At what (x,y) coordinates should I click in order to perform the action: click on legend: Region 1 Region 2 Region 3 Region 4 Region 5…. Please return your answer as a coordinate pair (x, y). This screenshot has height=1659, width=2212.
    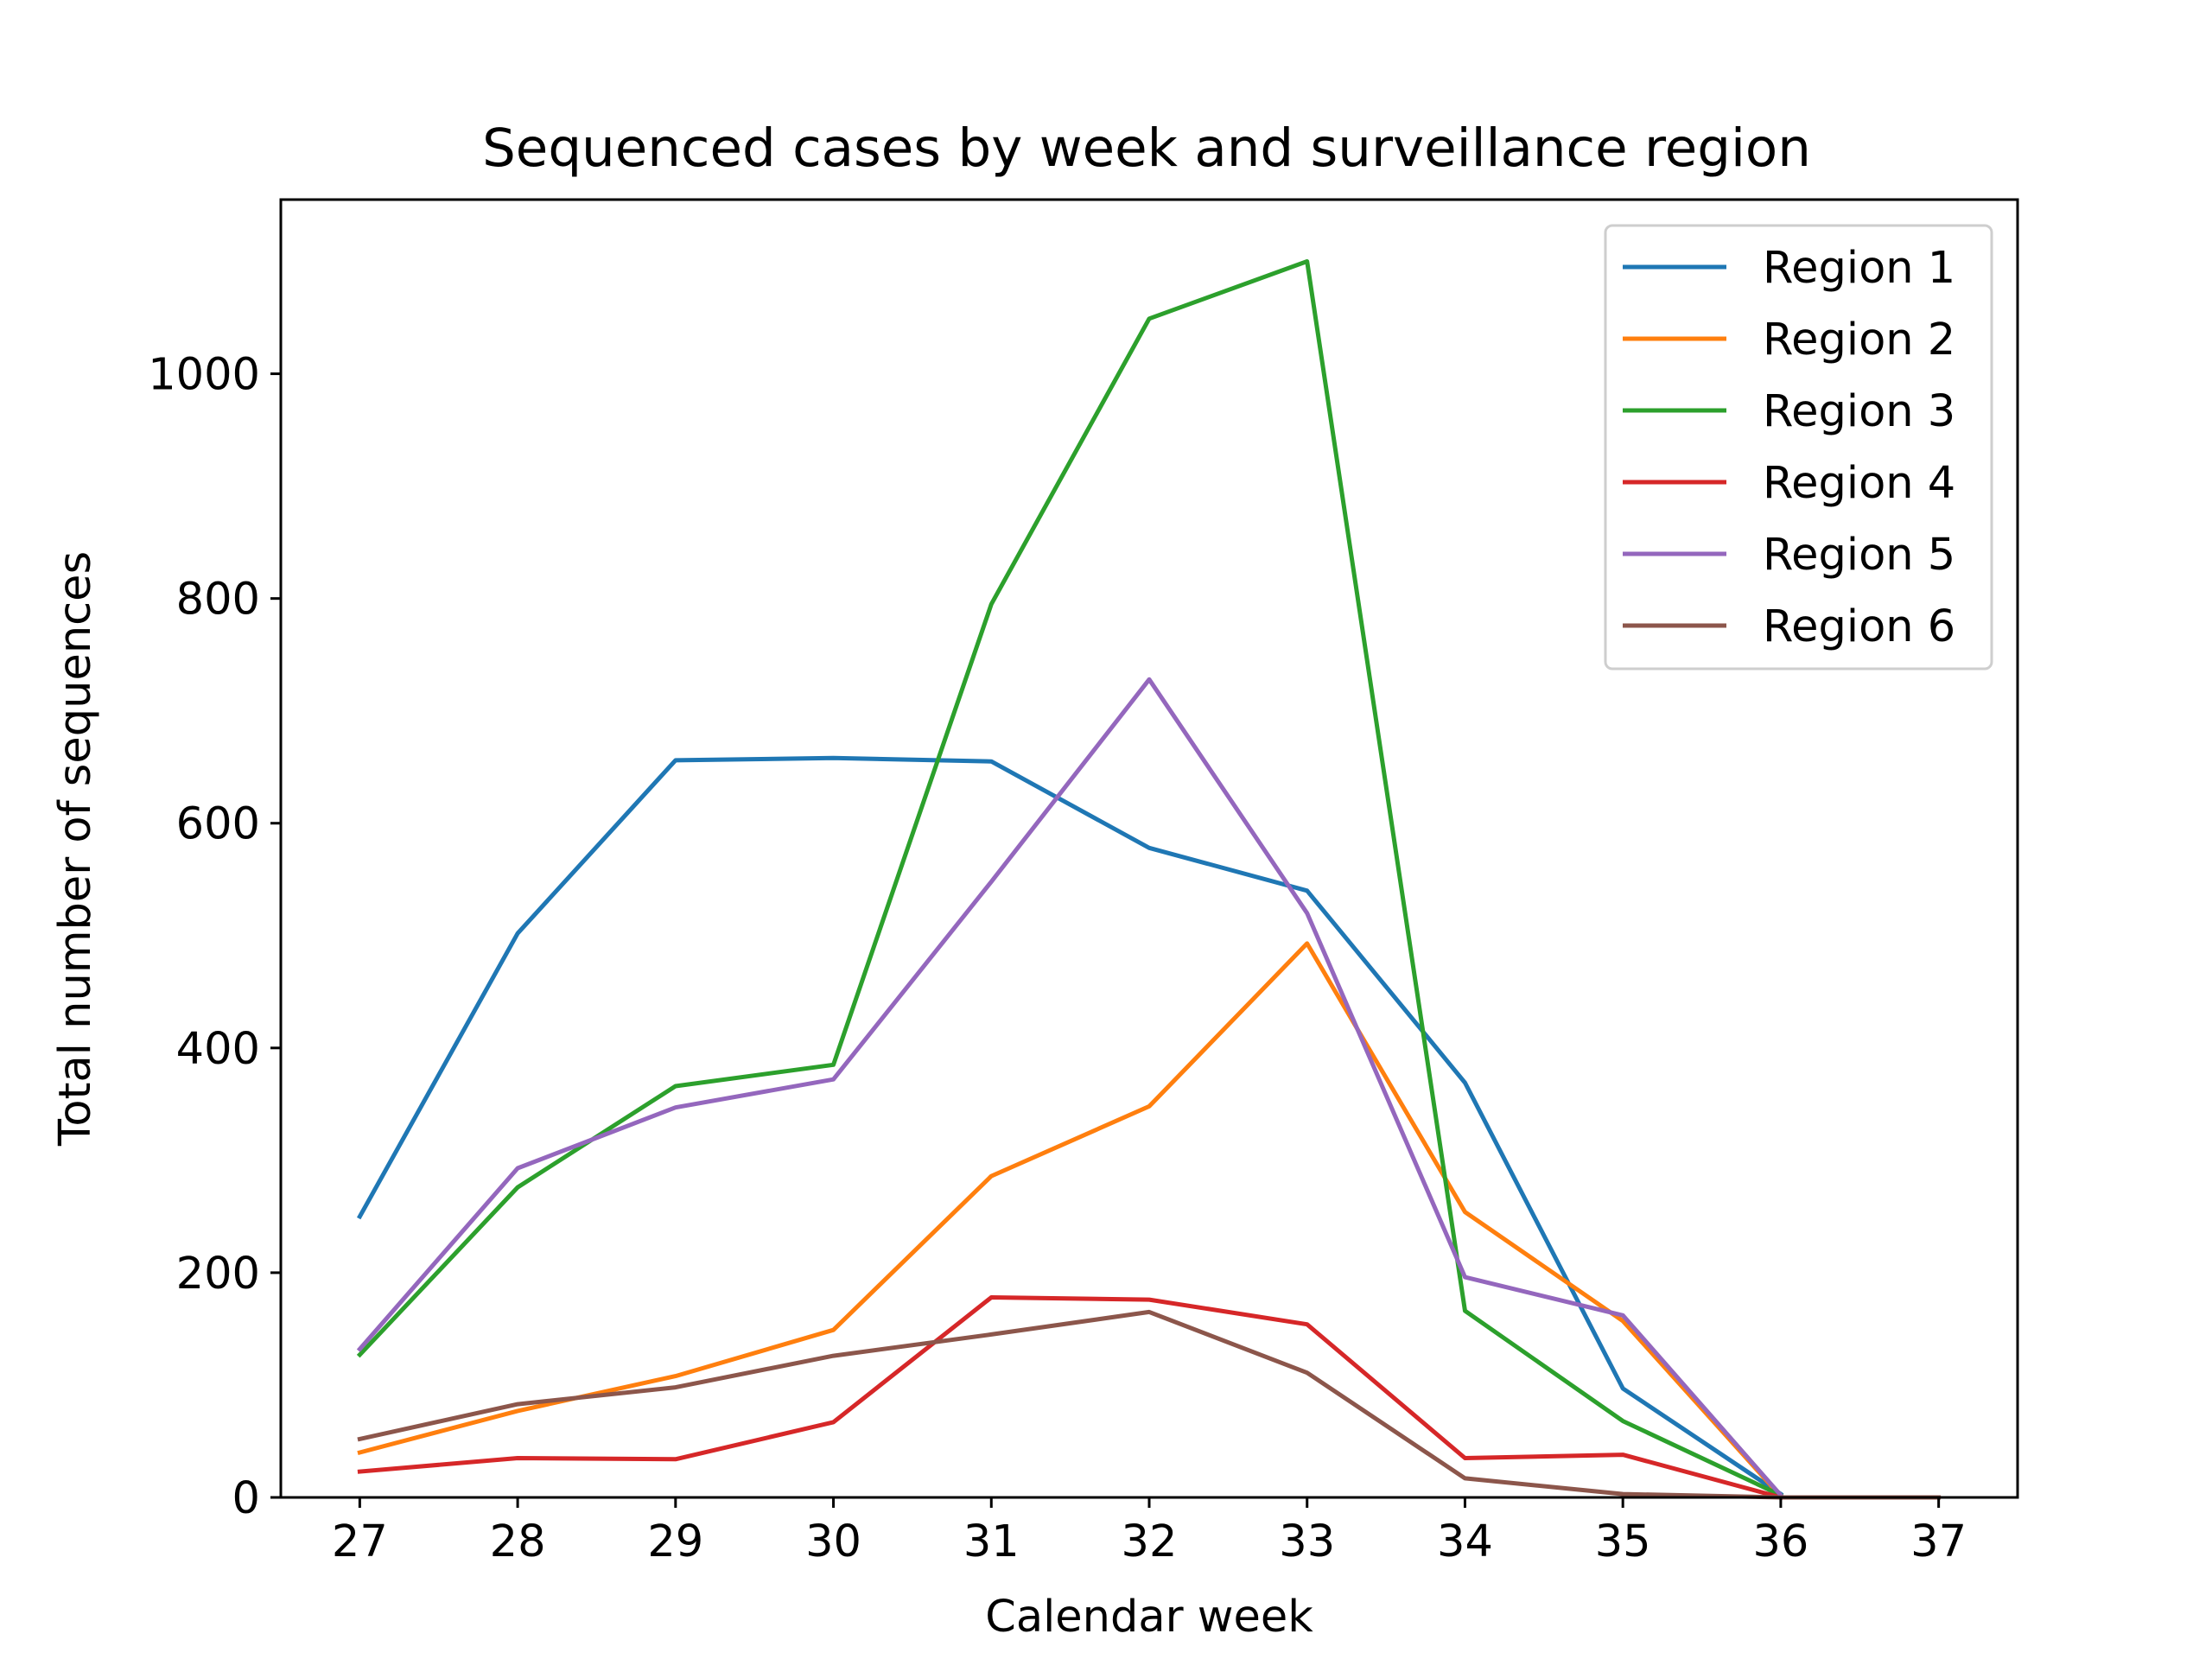
    Looking at the image, I should click on (1798, 448).